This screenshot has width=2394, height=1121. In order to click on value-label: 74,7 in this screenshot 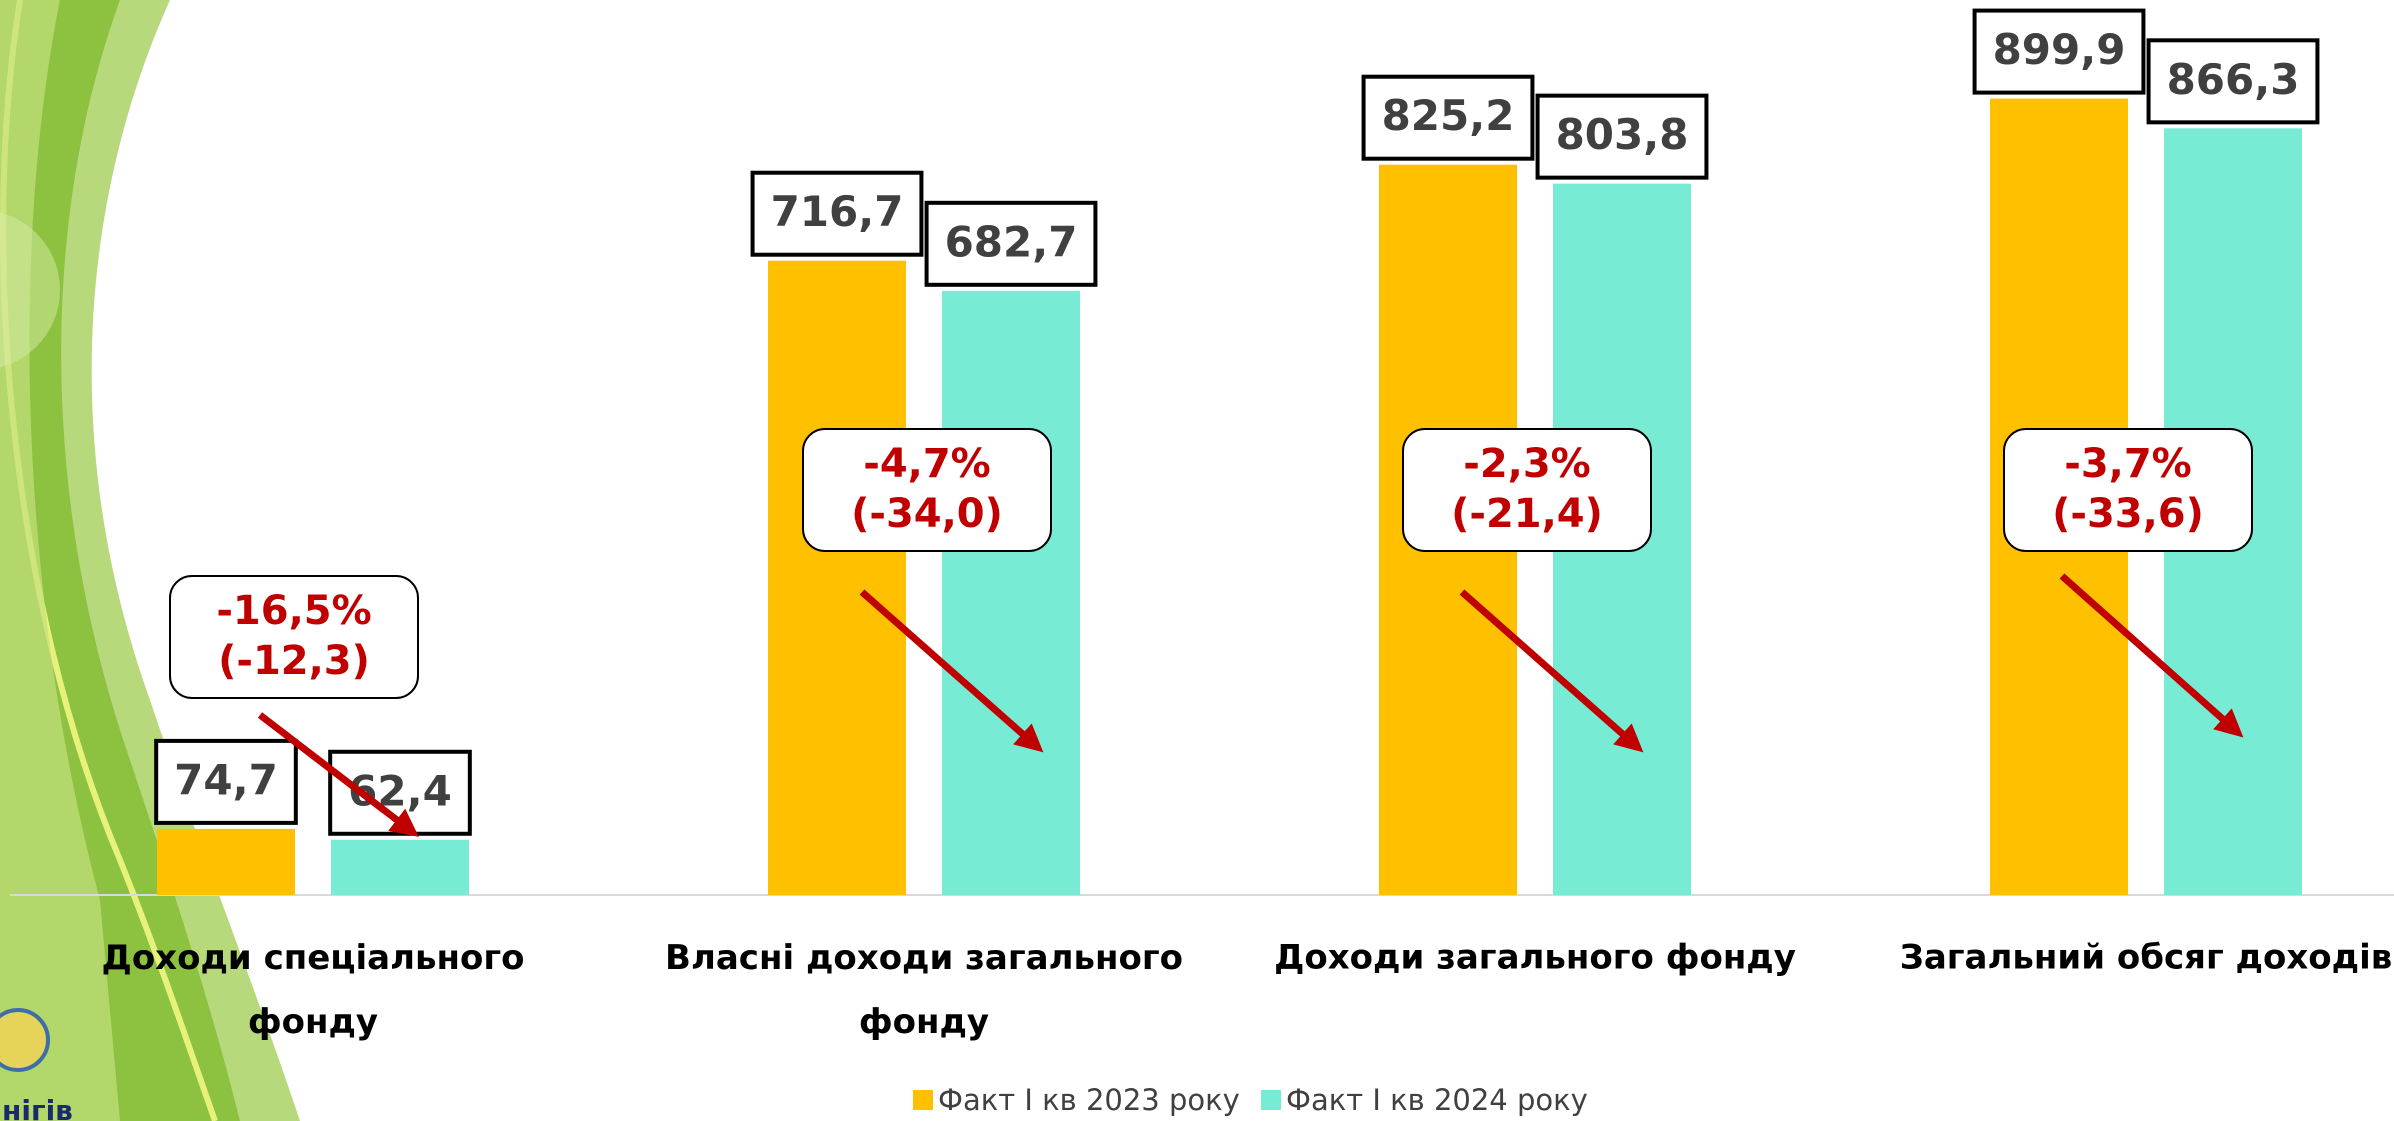, I will do `click(226, 781)`.